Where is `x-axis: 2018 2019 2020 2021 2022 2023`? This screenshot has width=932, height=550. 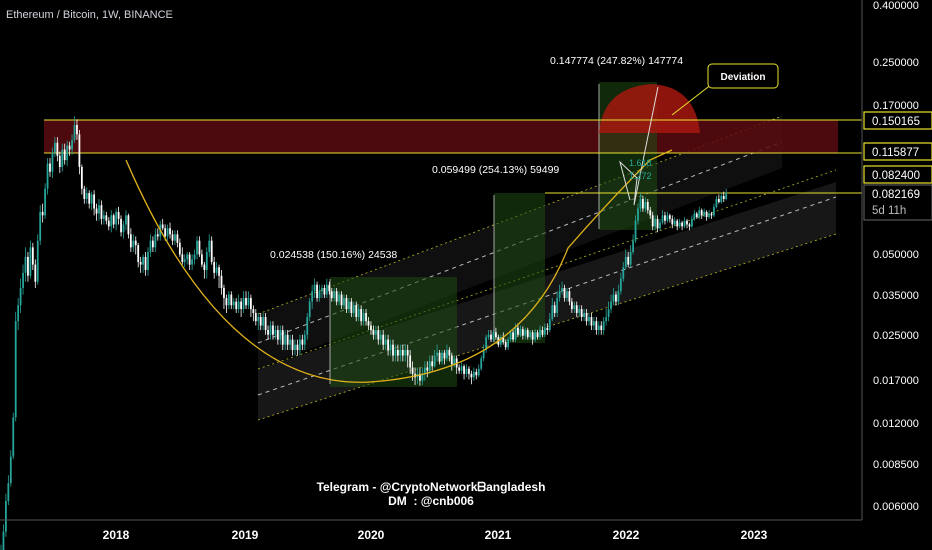 x-axis: 2018 2019 2020 2021 2022 2023 is located at coordinates (435, 535).